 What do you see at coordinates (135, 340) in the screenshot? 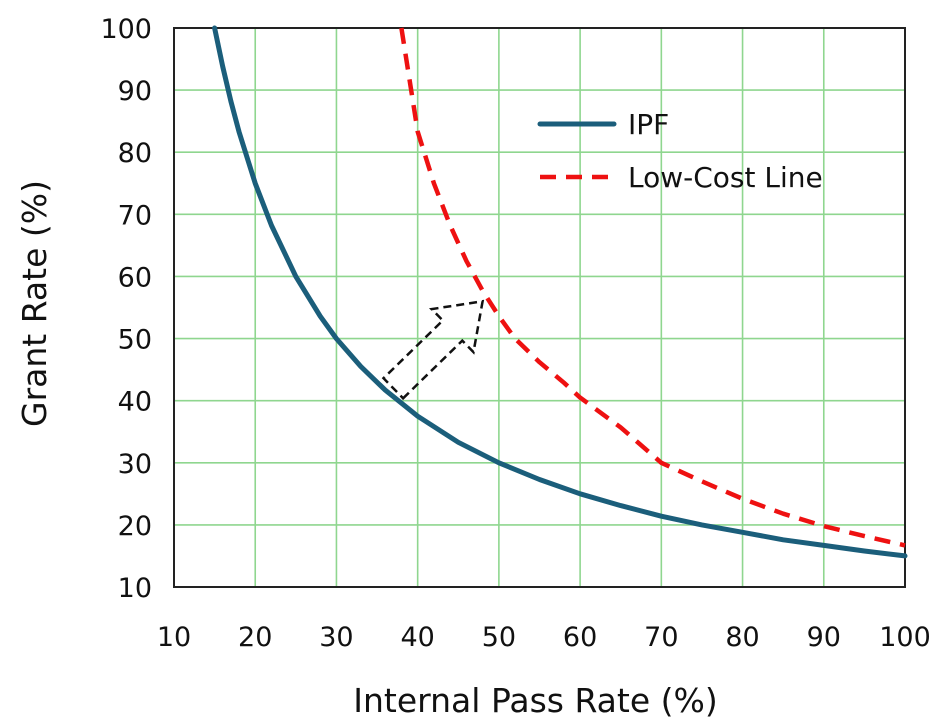
I see `y-tick-label: 50` at bounding box center [135, 340].